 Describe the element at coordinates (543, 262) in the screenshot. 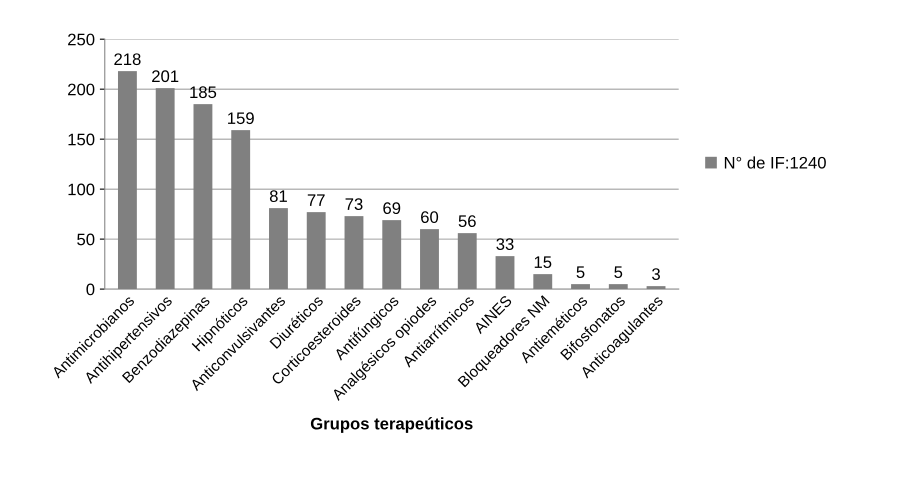

I see `data-label: 15` at that location.